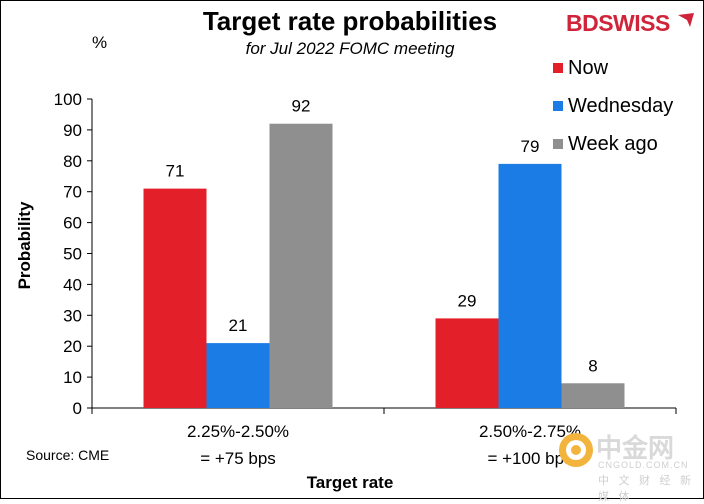 Image resolution: width=704 pixels, height=504 pixels. Describe the element at coordinates (72, 130) in the screenshot. I see `y-tick-label: 90` at that location.